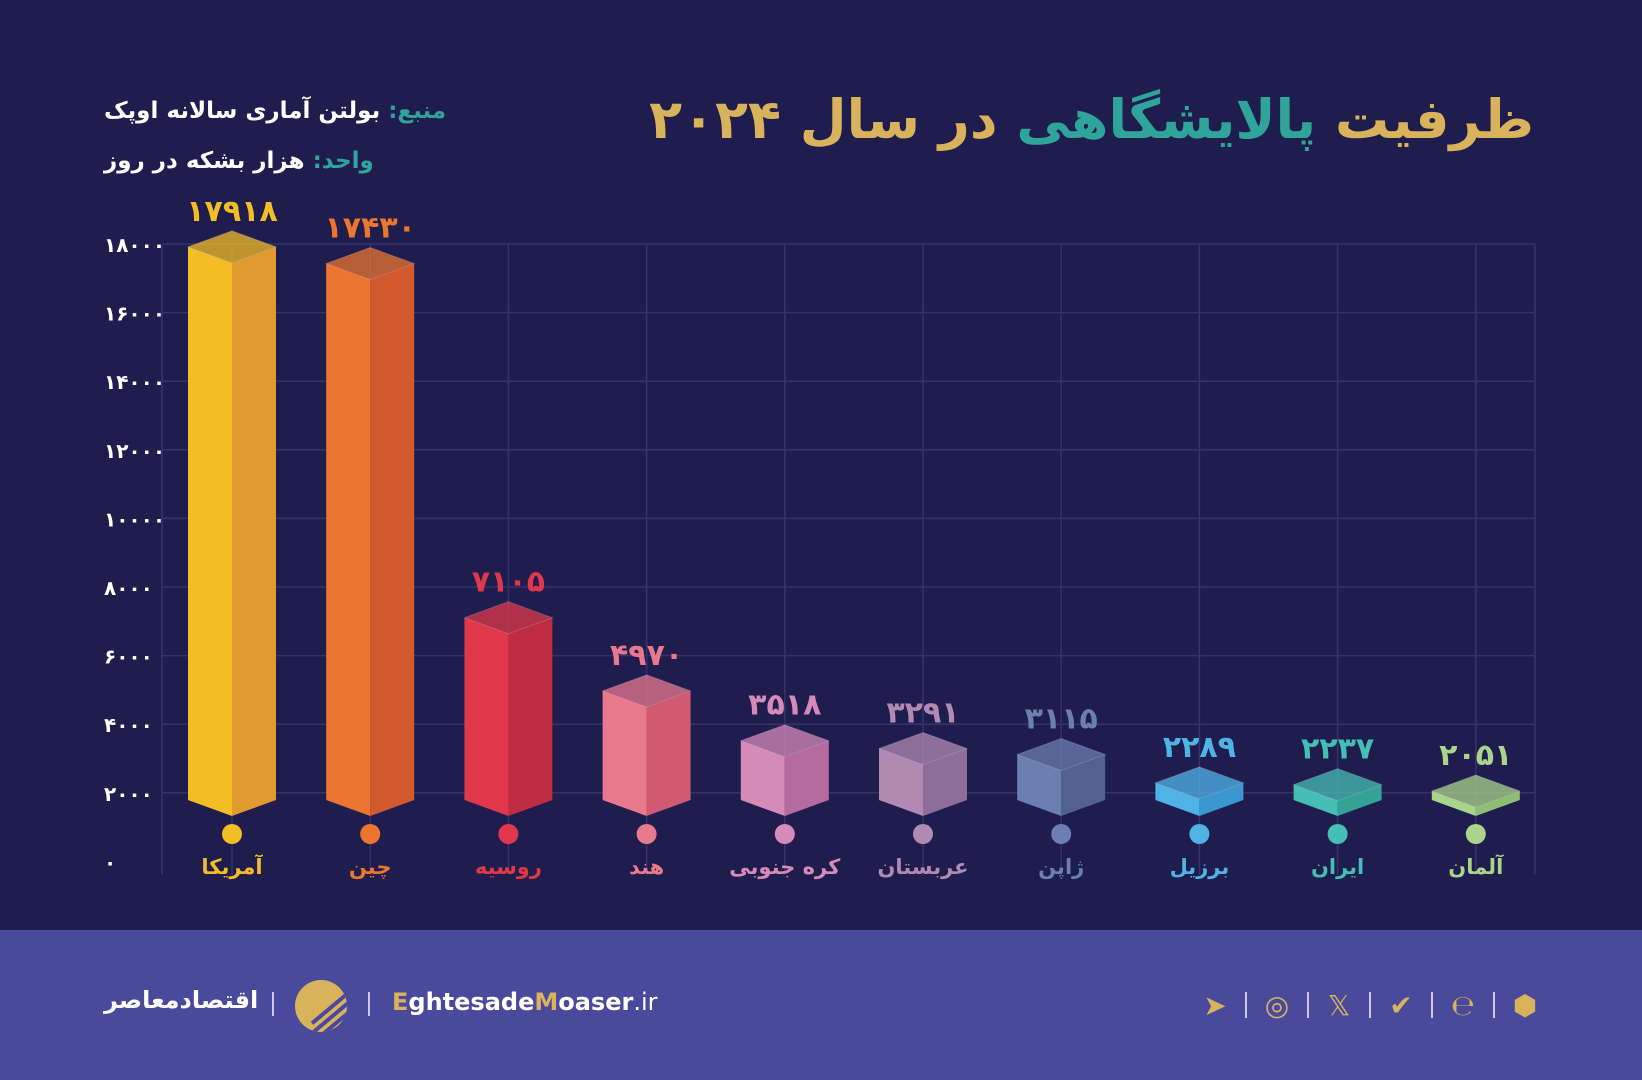  Describe the element at coordinates (128, 588) in the screenshot. I see `y-tick-label: ۸۰۰۰` at that location.